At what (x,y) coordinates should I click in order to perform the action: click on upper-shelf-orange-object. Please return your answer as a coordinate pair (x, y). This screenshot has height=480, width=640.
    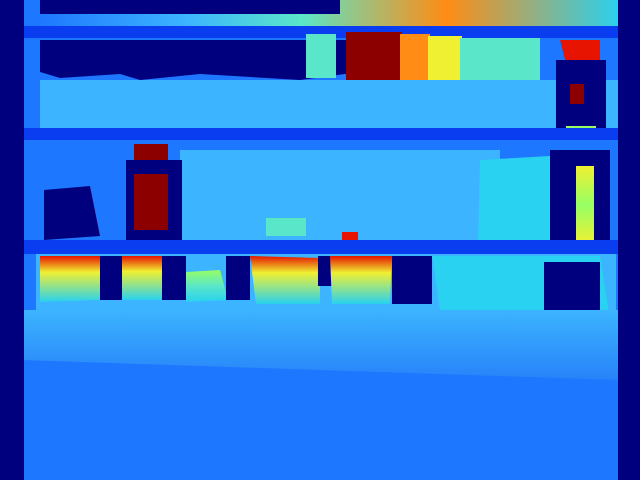
    Looking at the image, I should click on (415, 57).